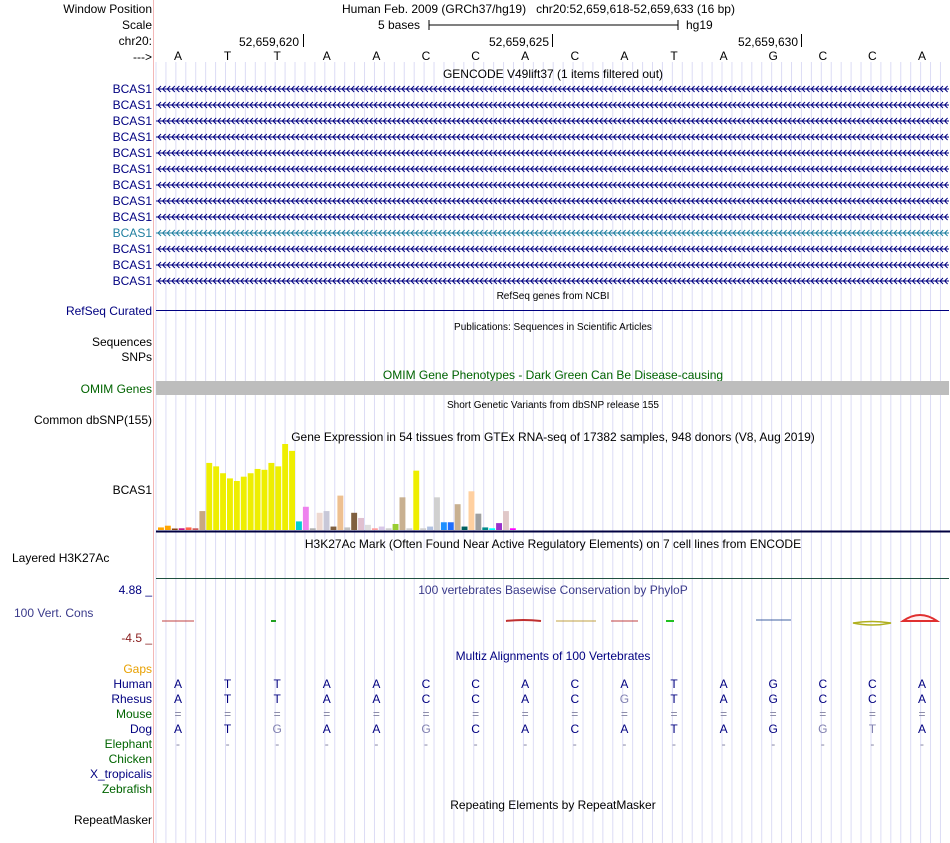 The image size is (950, 843). Describe the element at coordinates (61, 558) in the screenshot. I see `h3k27ac-label: Layered H3K27Ac` at that location.